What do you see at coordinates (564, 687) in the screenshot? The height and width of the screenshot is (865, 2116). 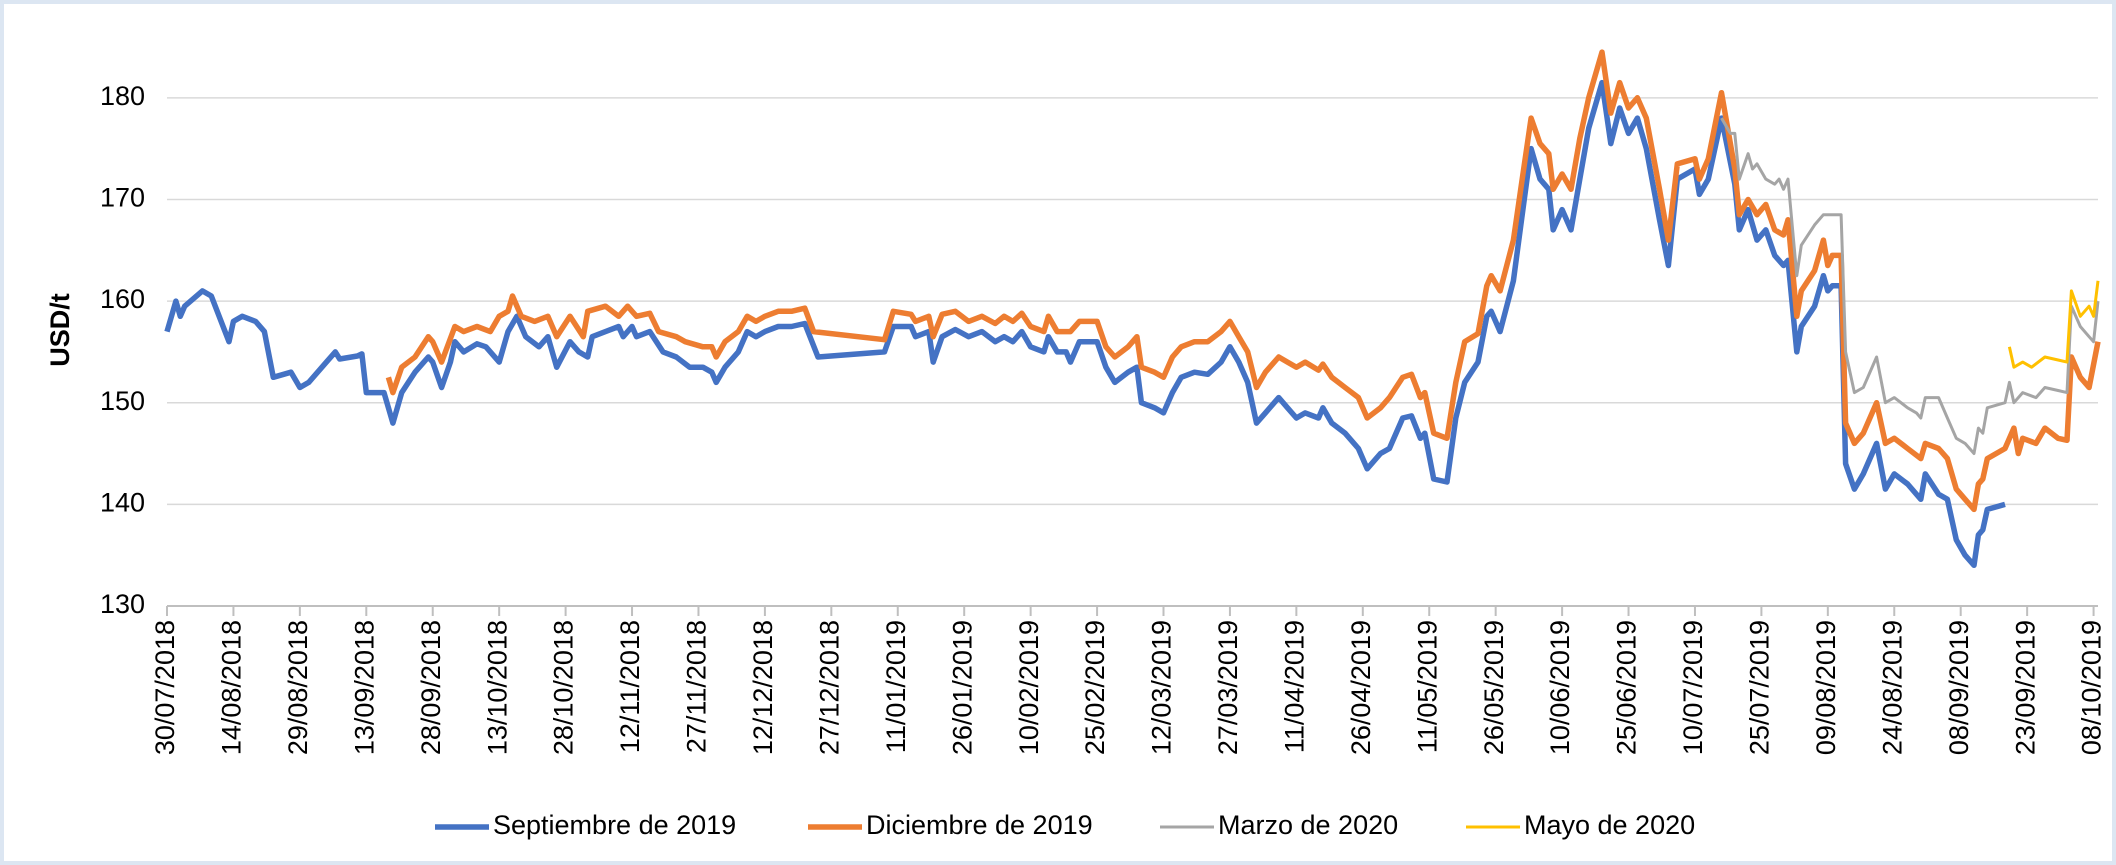 I see `x-tick-label: 28/10/2018` at bounding box center [564, 687].